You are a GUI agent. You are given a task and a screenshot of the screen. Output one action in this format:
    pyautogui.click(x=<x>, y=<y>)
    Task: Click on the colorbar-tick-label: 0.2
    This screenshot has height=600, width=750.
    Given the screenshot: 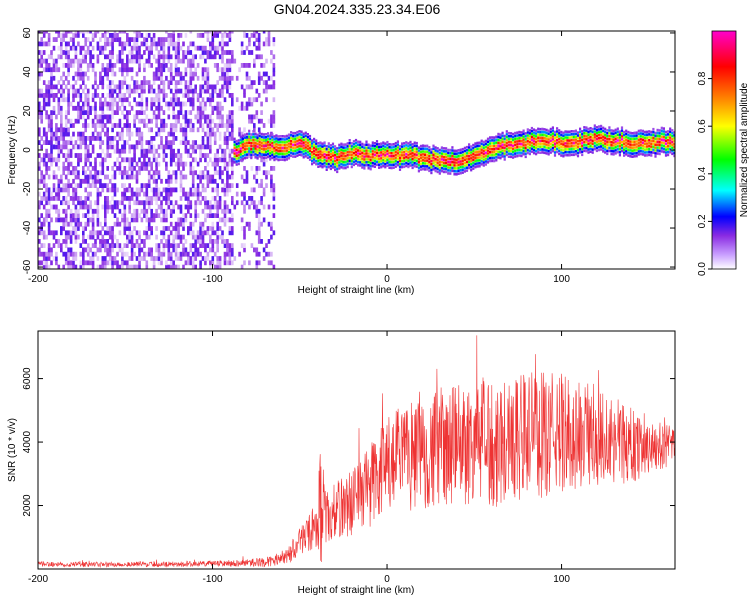 What is the action you would take?
    pyautogui.click(x=702, y=221)
    